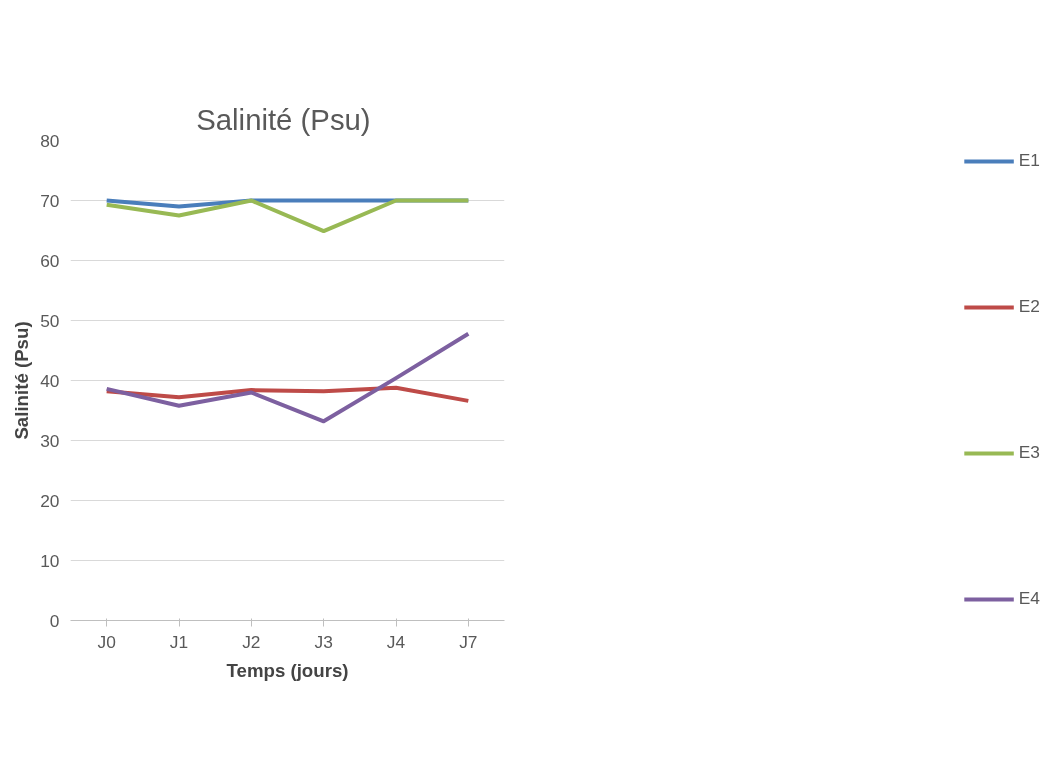 The height and width of the screenshot is (758, 1058). Describe the element at coordinates (22, 380) in the screenshot. I see `y-axis-title: Salinité (Psu)` at that location.